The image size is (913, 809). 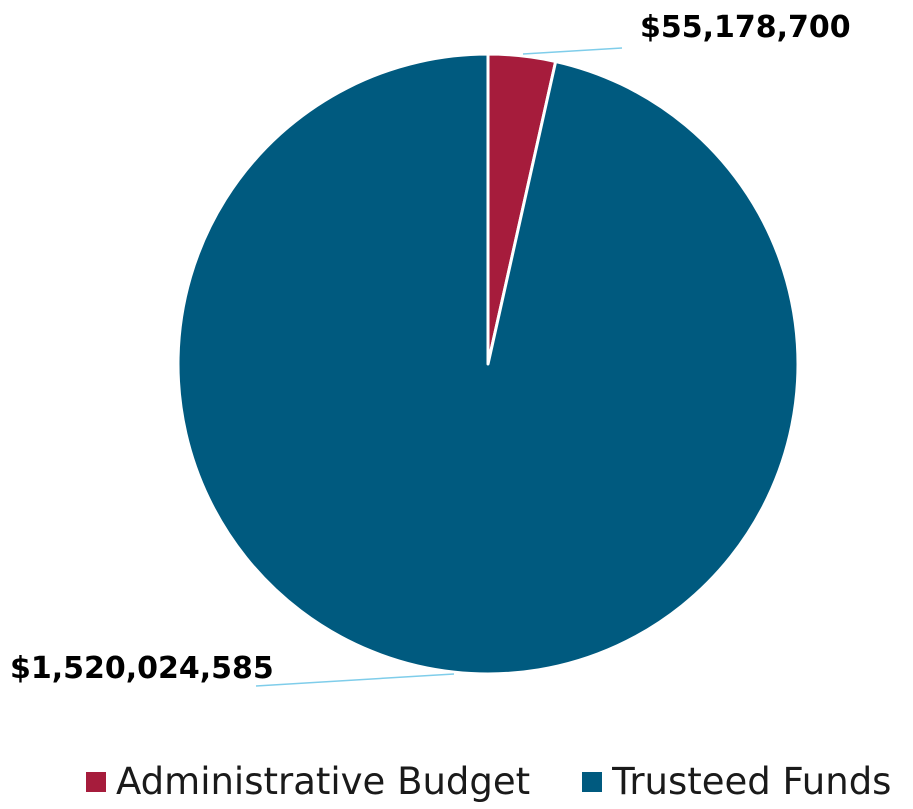 I want to click on legend-swatch-administrative-budget, so click(x=96, y=781).